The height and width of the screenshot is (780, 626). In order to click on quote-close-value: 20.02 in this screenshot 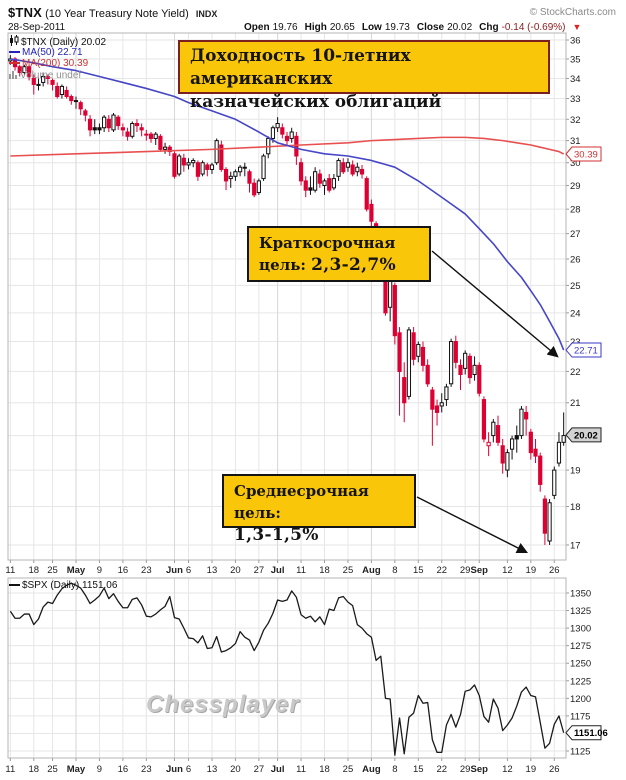, I will do `click(460, 27)`.